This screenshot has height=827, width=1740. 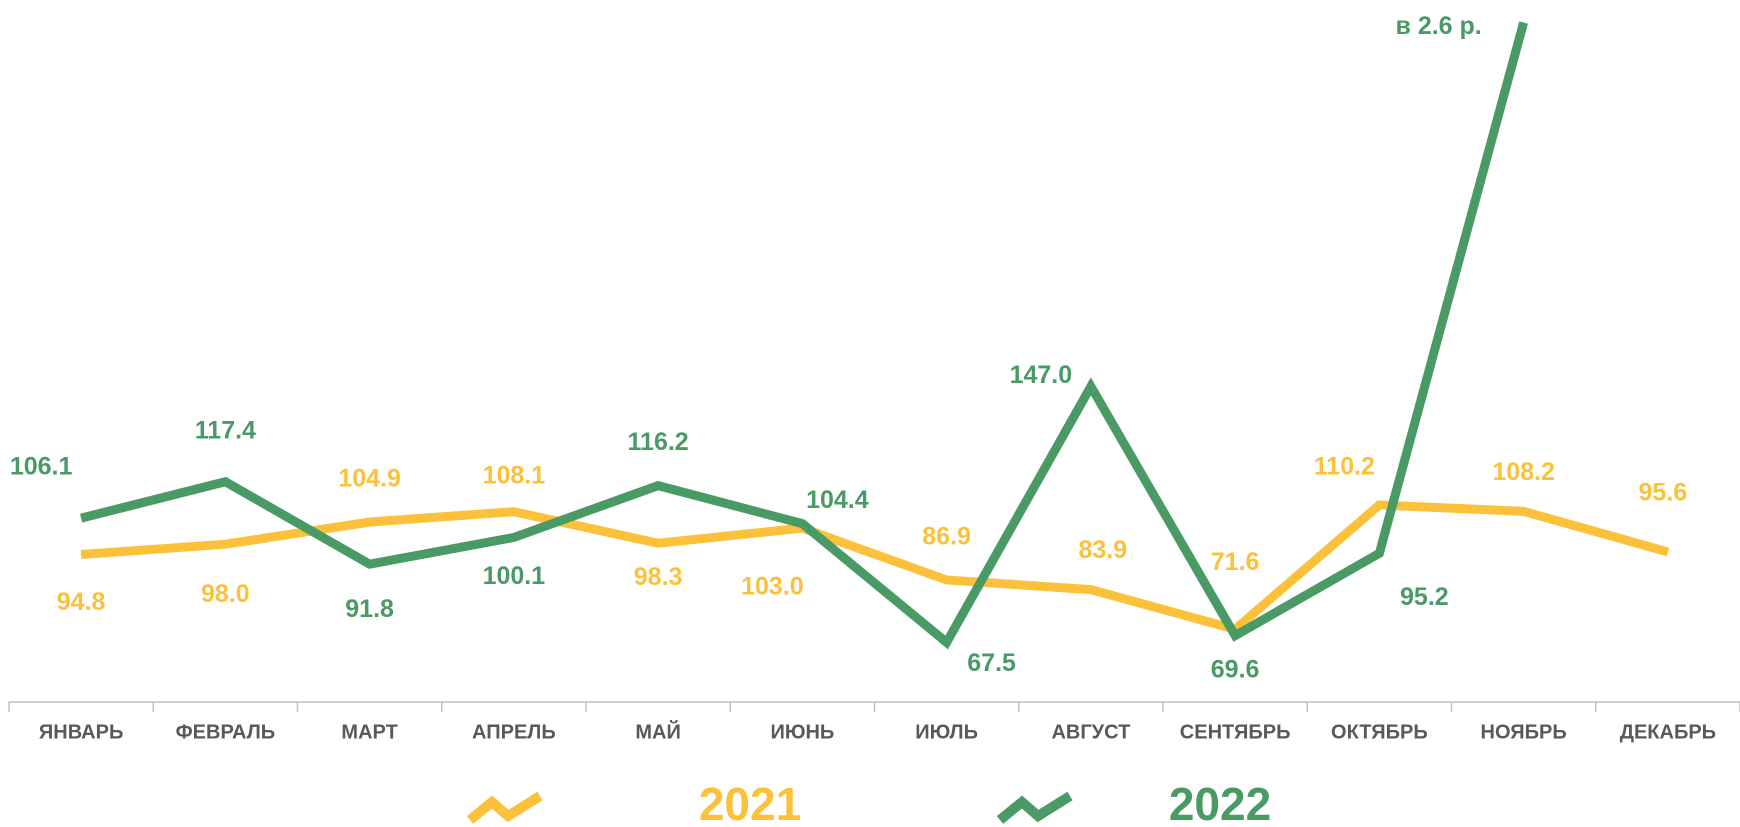 What do you see at coordinates (946, 732) in the screenshot?
I see `x-tick-label: ИЮЛЬ` at bounding box center [946, 732].